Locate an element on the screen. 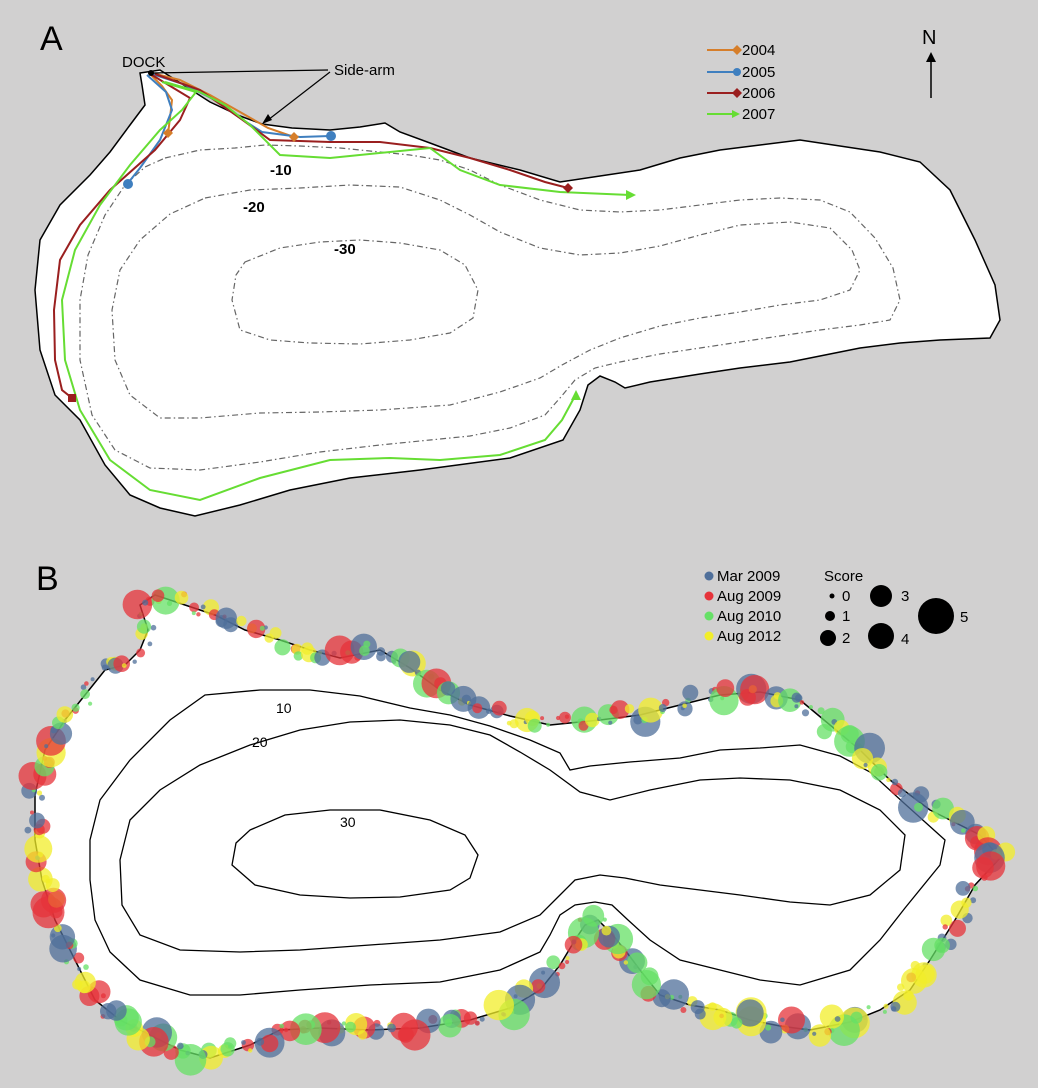  north-label: N is located at coordinates (929, 38).